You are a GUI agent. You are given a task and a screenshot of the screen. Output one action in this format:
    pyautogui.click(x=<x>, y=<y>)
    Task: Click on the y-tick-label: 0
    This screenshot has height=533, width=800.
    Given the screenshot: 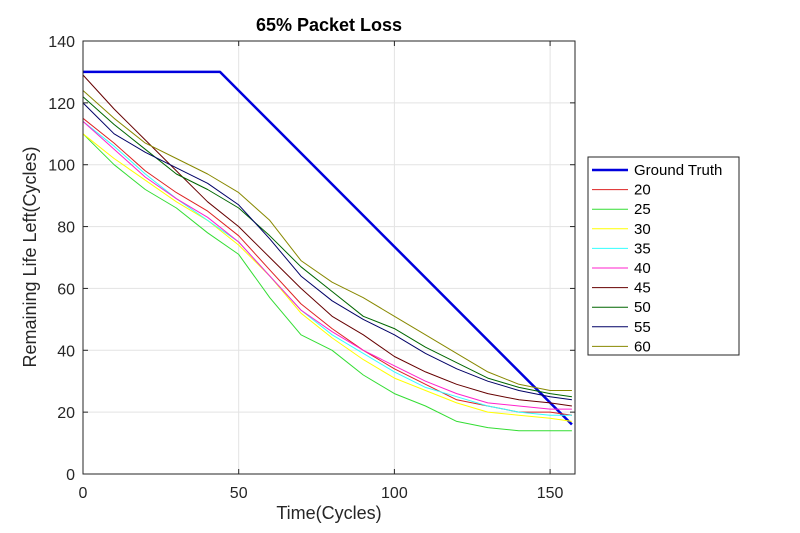 What is the action you would take?
    pyautogui.click(x=70, y=475)
    